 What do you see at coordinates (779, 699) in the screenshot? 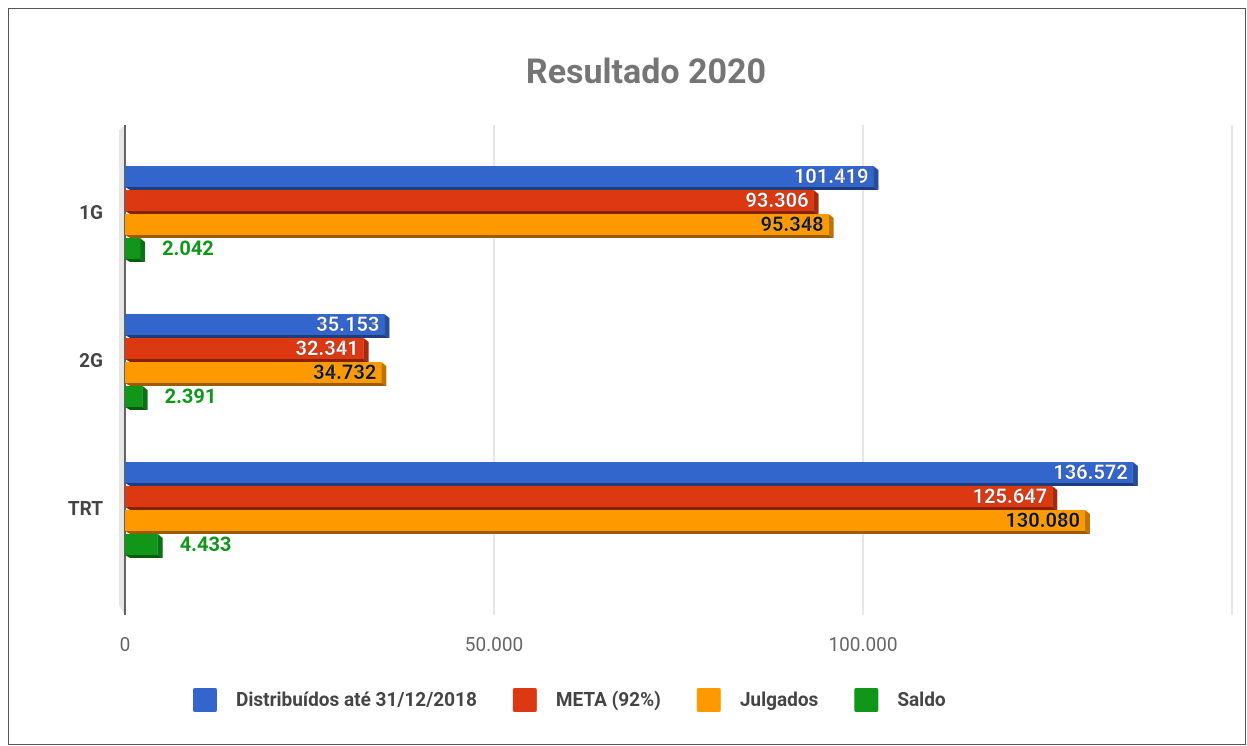
I see `legend-label: Julgados` at bounding box center [779, 699].